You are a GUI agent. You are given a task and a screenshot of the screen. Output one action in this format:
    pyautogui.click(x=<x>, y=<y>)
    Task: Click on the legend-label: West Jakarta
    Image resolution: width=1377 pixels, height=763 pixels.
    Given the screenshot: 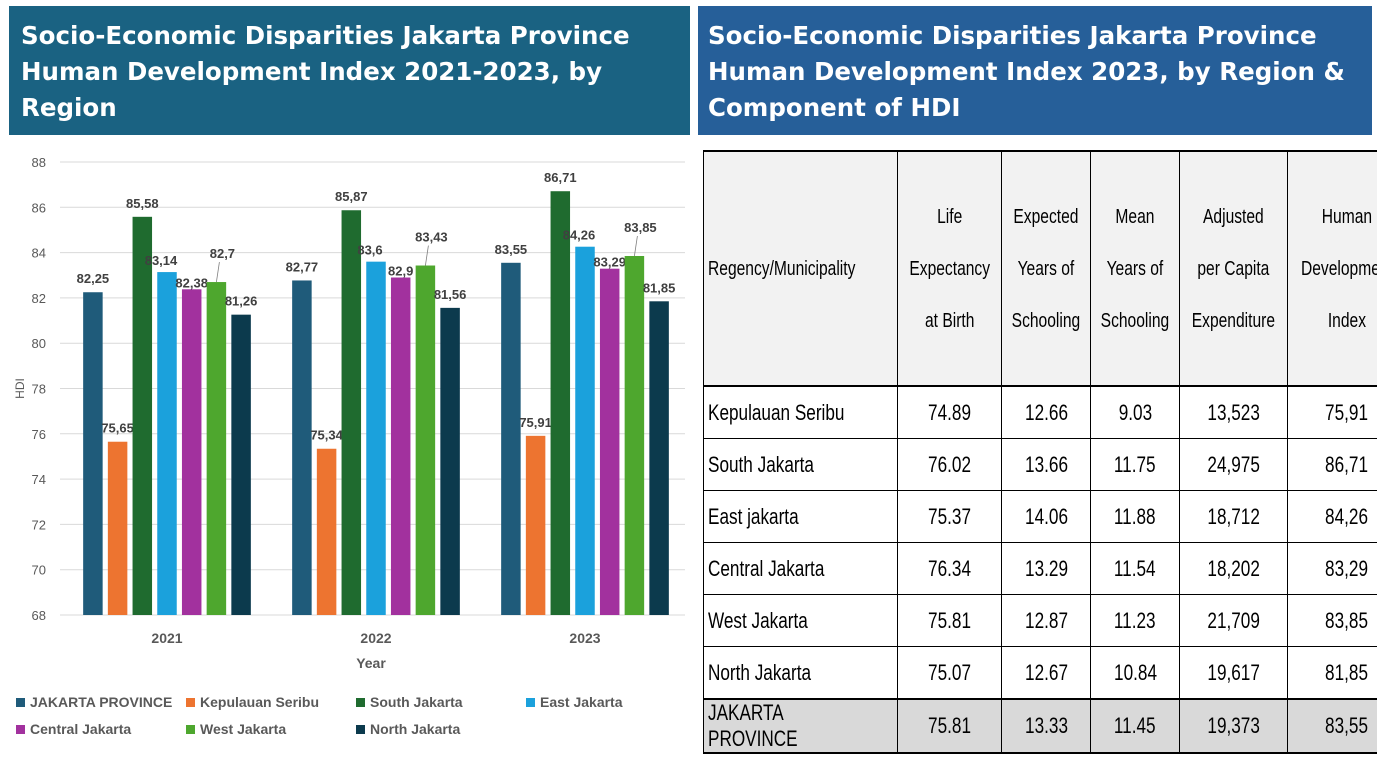 What is the action you would take?
    pyautogui.click(x=243, y=729)
    